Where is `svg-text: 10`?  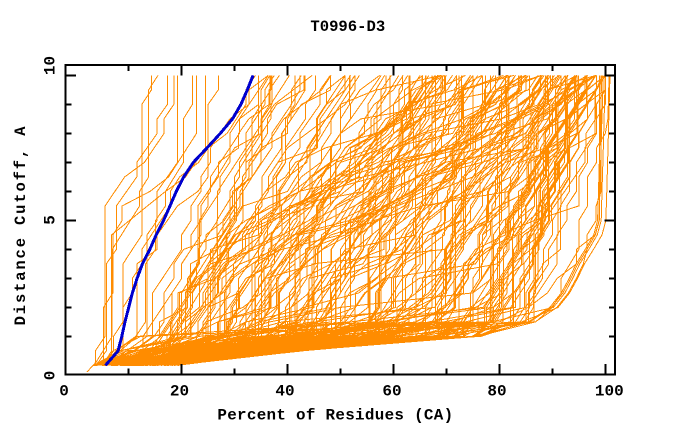 svg-text: 10 is located at coordinates (51, 65).